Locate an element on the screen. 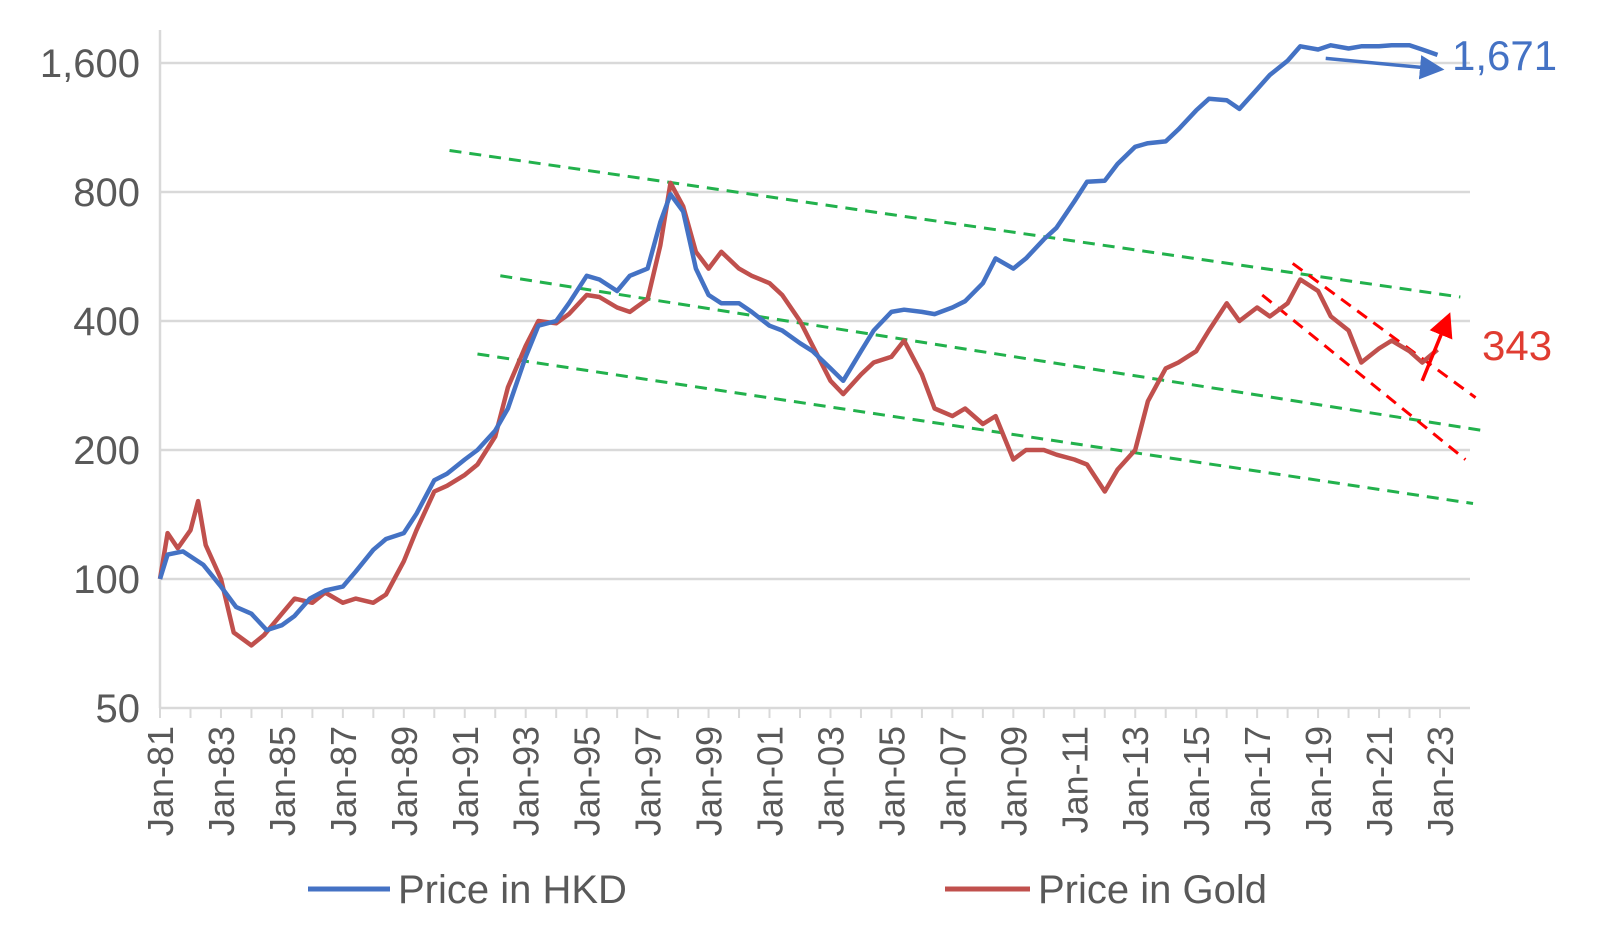  y-tick-label: 100 is located at coordinates (106, 580).